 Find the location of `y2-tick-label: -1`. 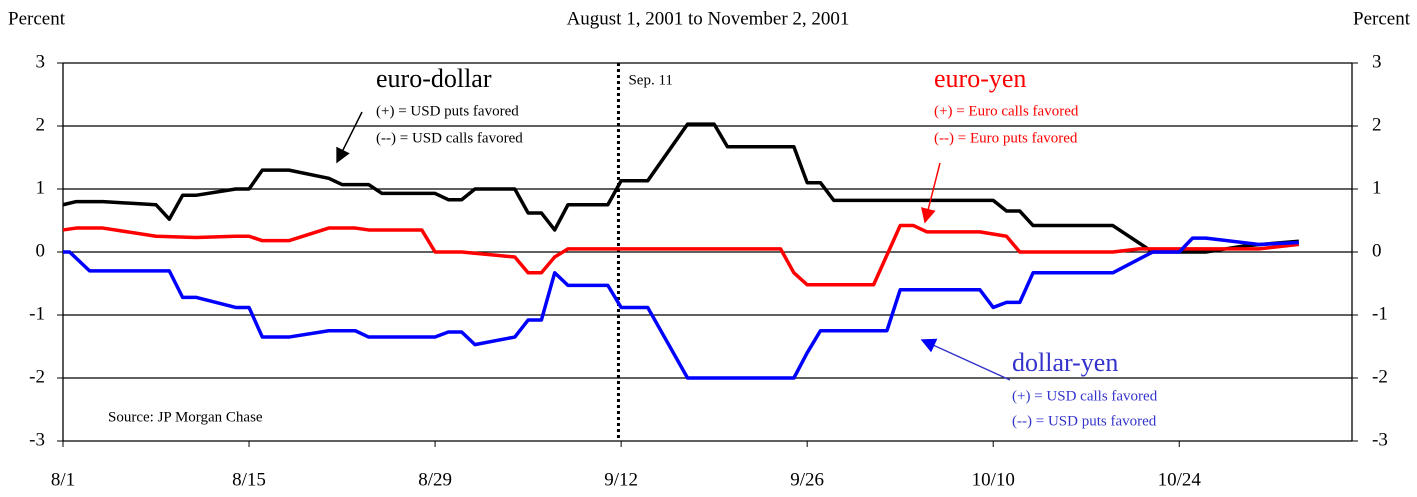

y2-tick-label: -1 is located at coordinates (1380, 313).